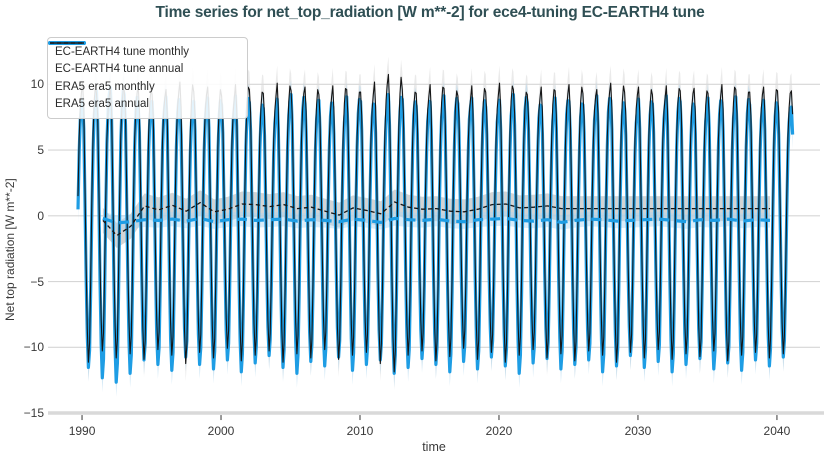  What do you see at coordinates (40, 150) in the screenshot?
I see `y-tick-label: 5` at bounding box center [40, 150].